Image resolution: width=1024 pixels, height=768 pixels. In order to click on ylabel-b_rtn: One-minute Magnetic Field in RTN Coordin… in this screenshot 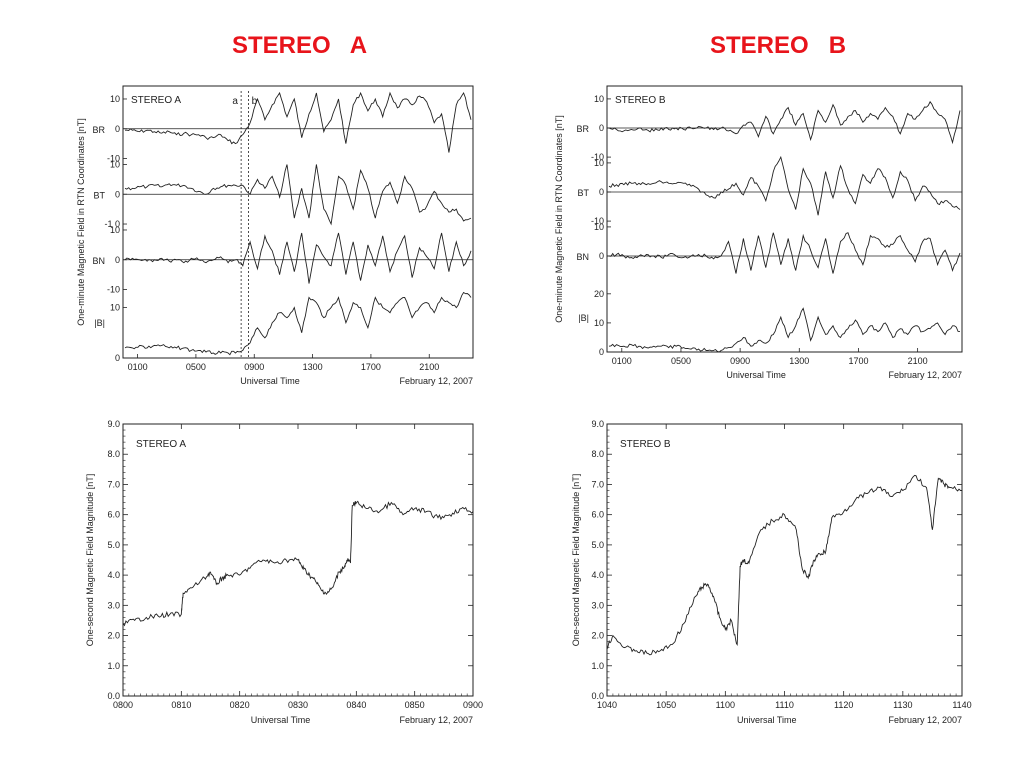, I will do `click(559, 218)`.